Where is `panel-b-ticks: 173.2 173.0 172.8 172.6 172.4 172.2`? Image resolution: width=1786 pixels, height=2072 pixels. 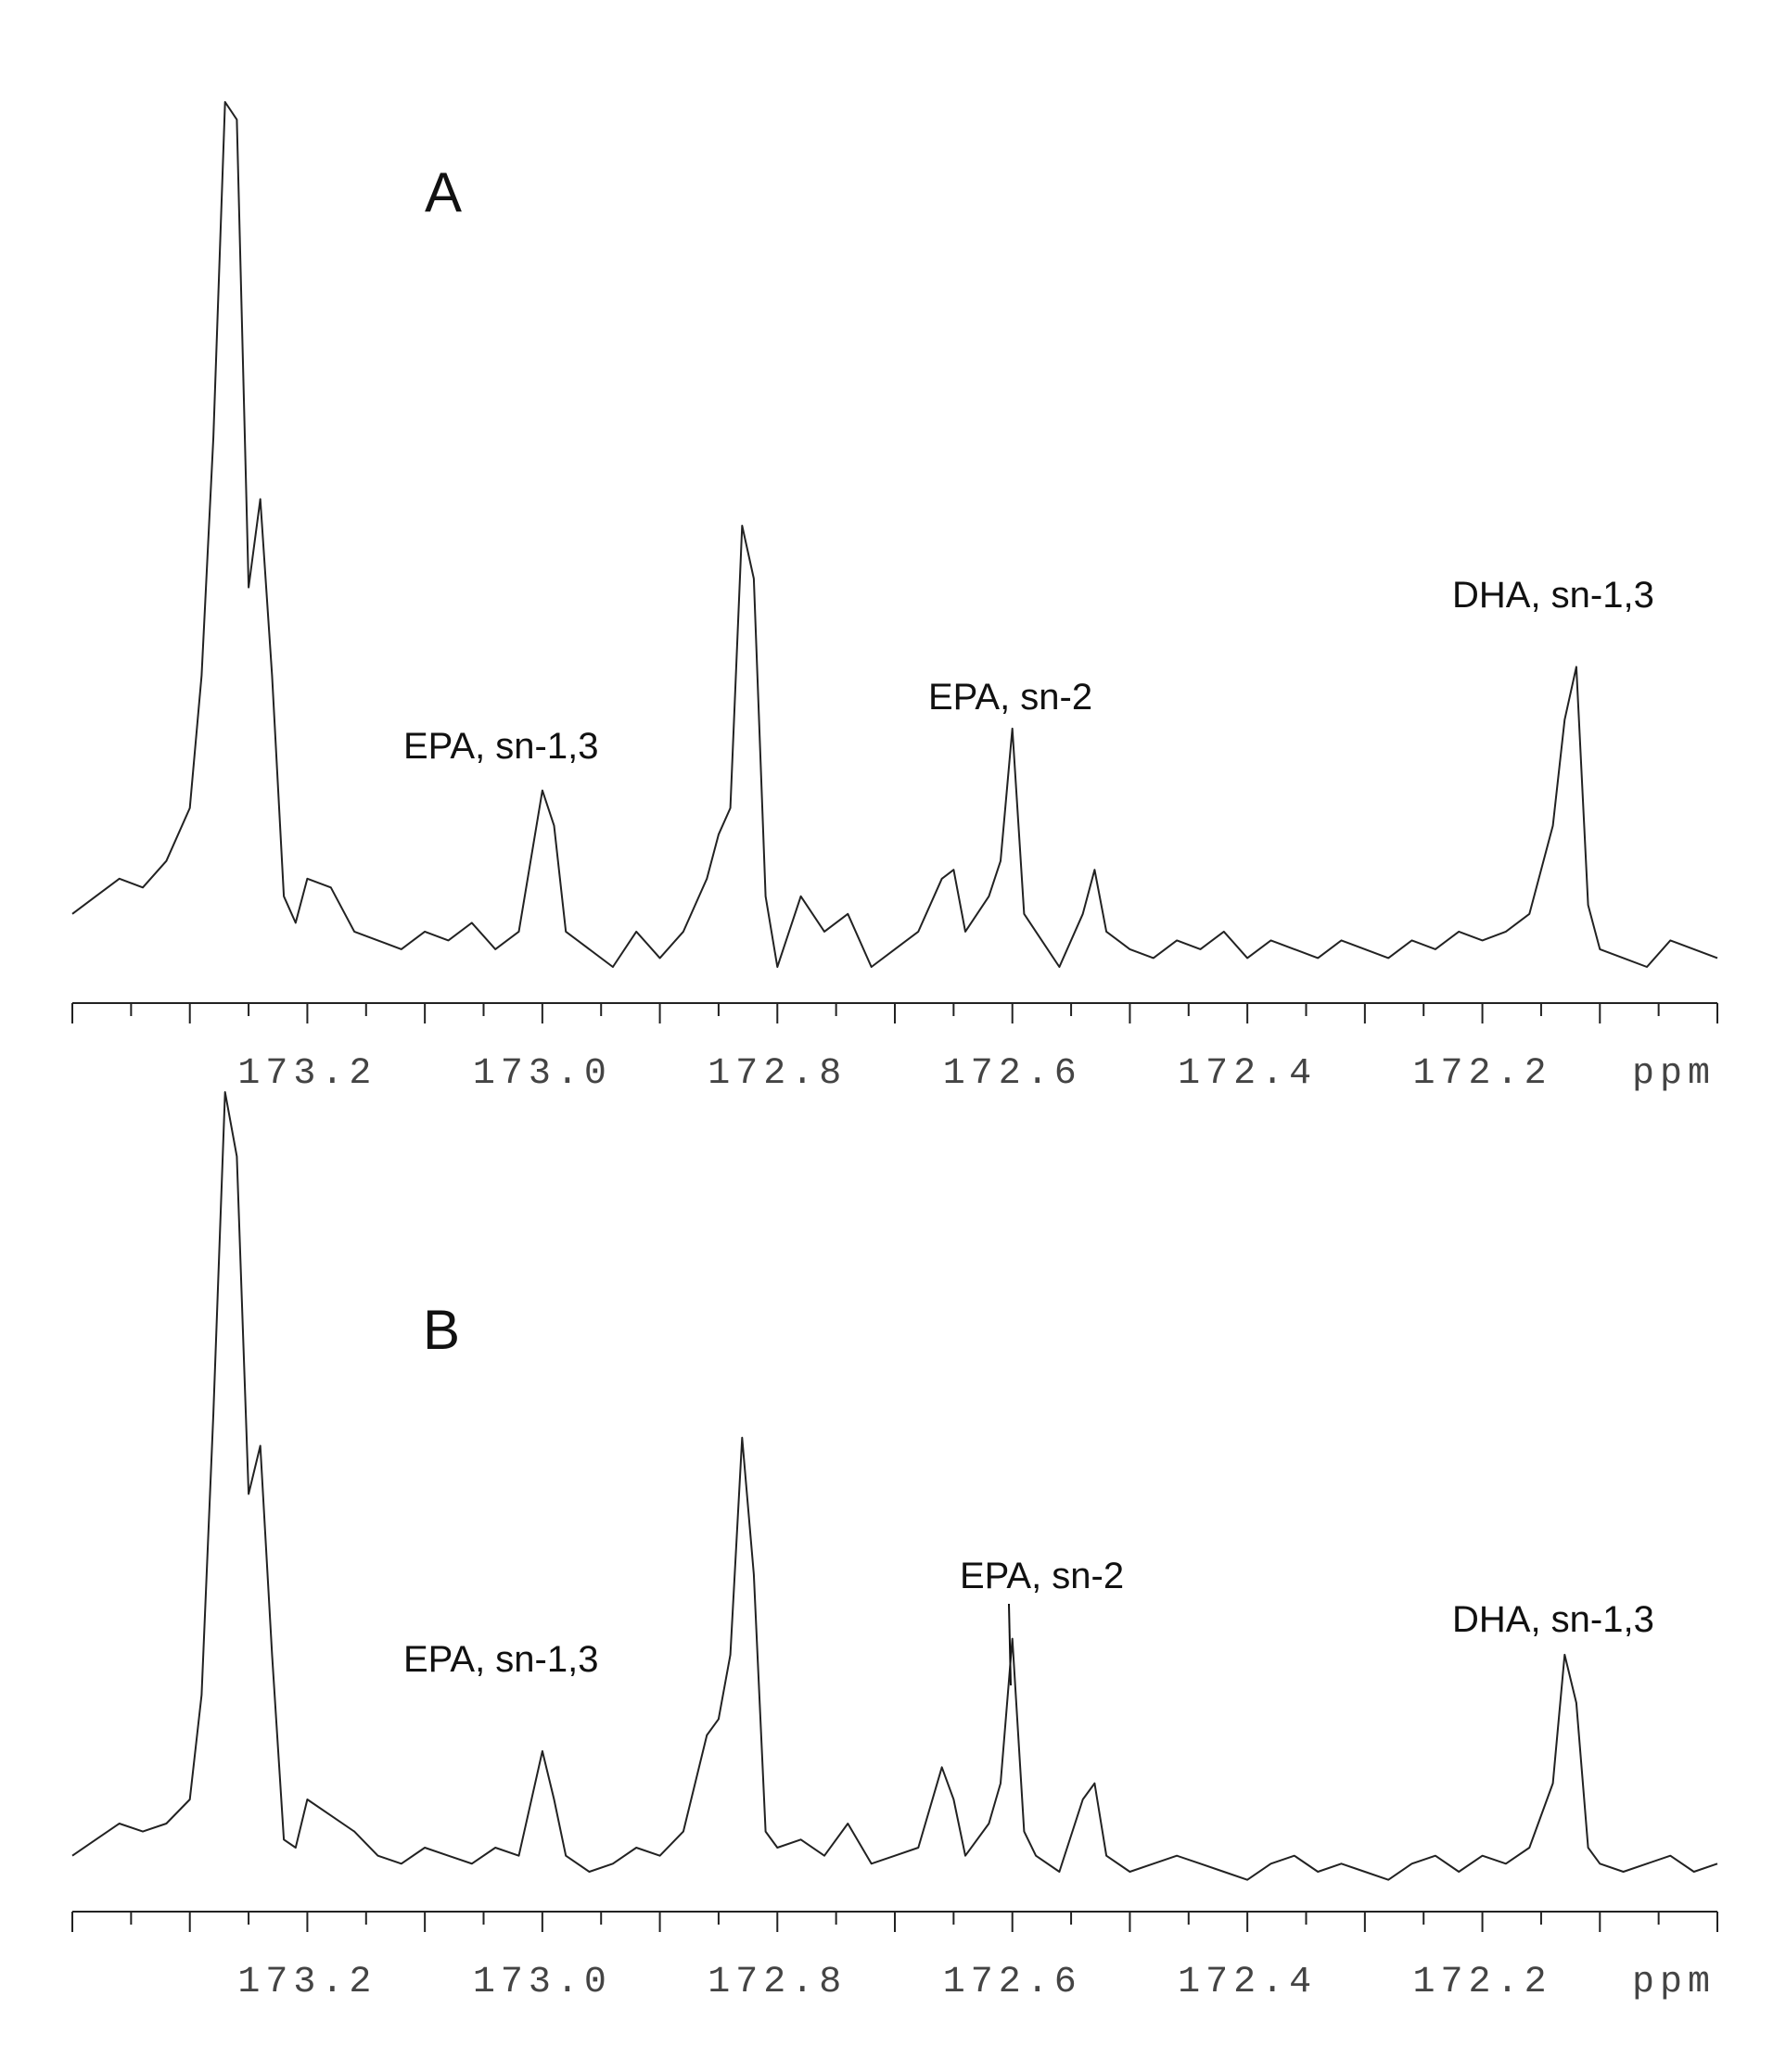 panel-b-ticks: 173.2 173.0 172.8 172.6 172.4 172.2 is located at coordinates (895, 1958).